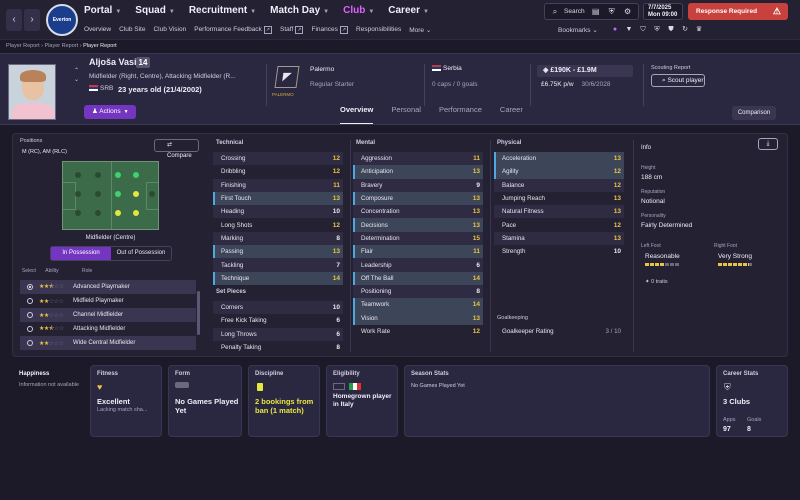 The width and height of the screenshot is (800, 500). I want to click on submenu-responsibilities: Responsibilities, so click(379, 29).